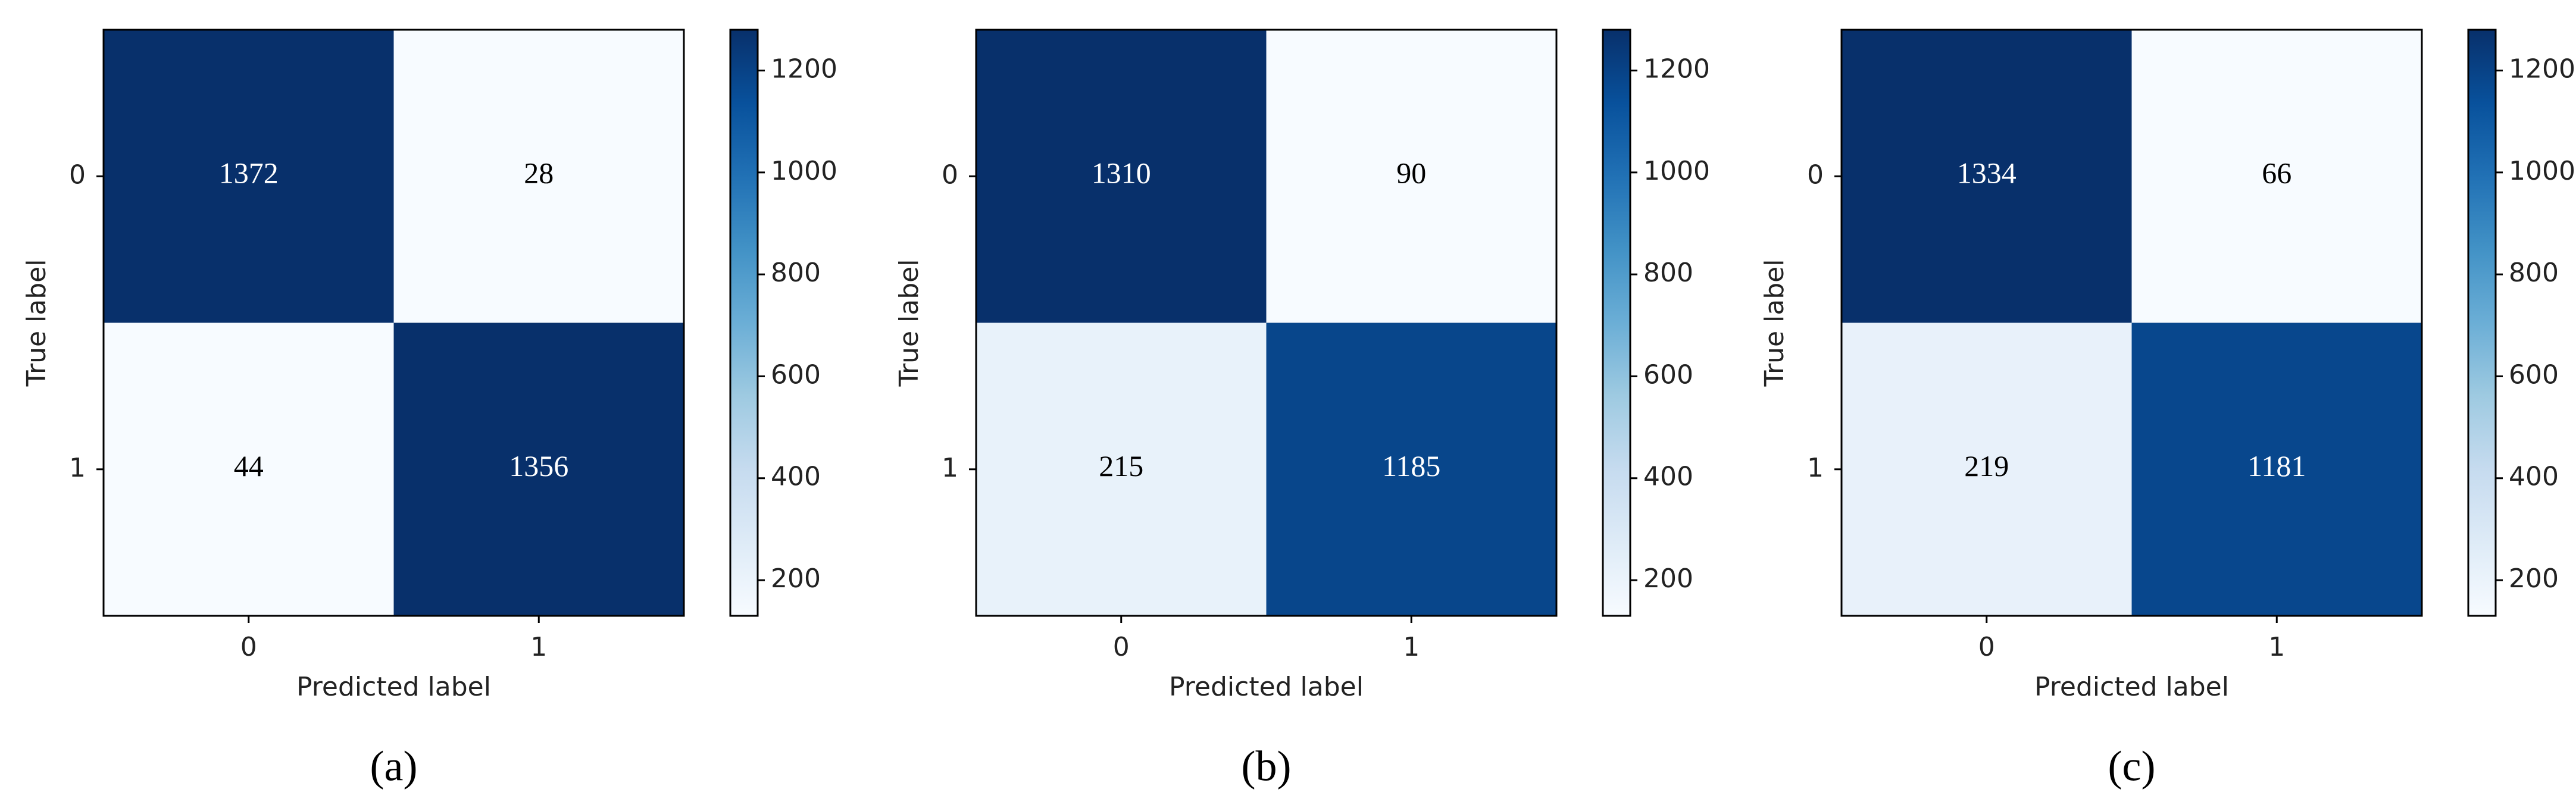 This screenshot has height=811, width=2576. I want to click on cell-value: 215, so click(1121, 466).